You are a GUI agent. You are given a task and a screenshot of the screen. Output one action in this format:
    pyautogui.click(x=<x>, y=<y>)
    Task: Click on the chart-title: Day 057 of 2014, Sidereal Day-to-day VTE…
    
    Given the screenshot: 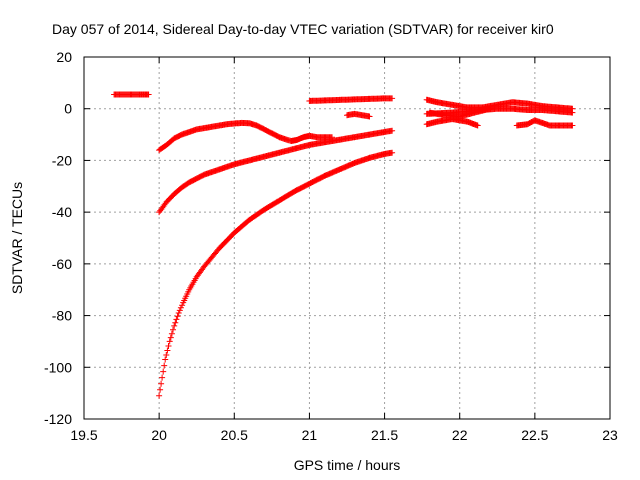 What is the action you would take?
    pyautogui.click(x=303, y=29)
    